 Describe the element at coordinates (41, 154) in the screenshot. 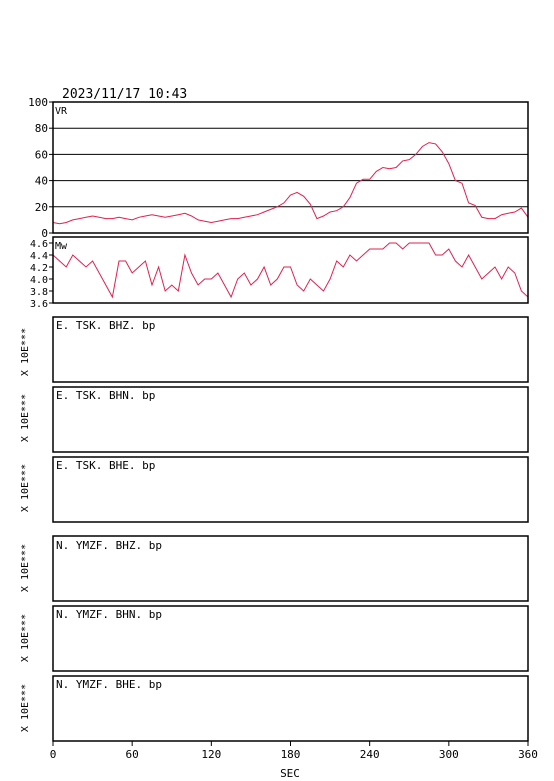

I see `y-tick-label: 60` at that location.